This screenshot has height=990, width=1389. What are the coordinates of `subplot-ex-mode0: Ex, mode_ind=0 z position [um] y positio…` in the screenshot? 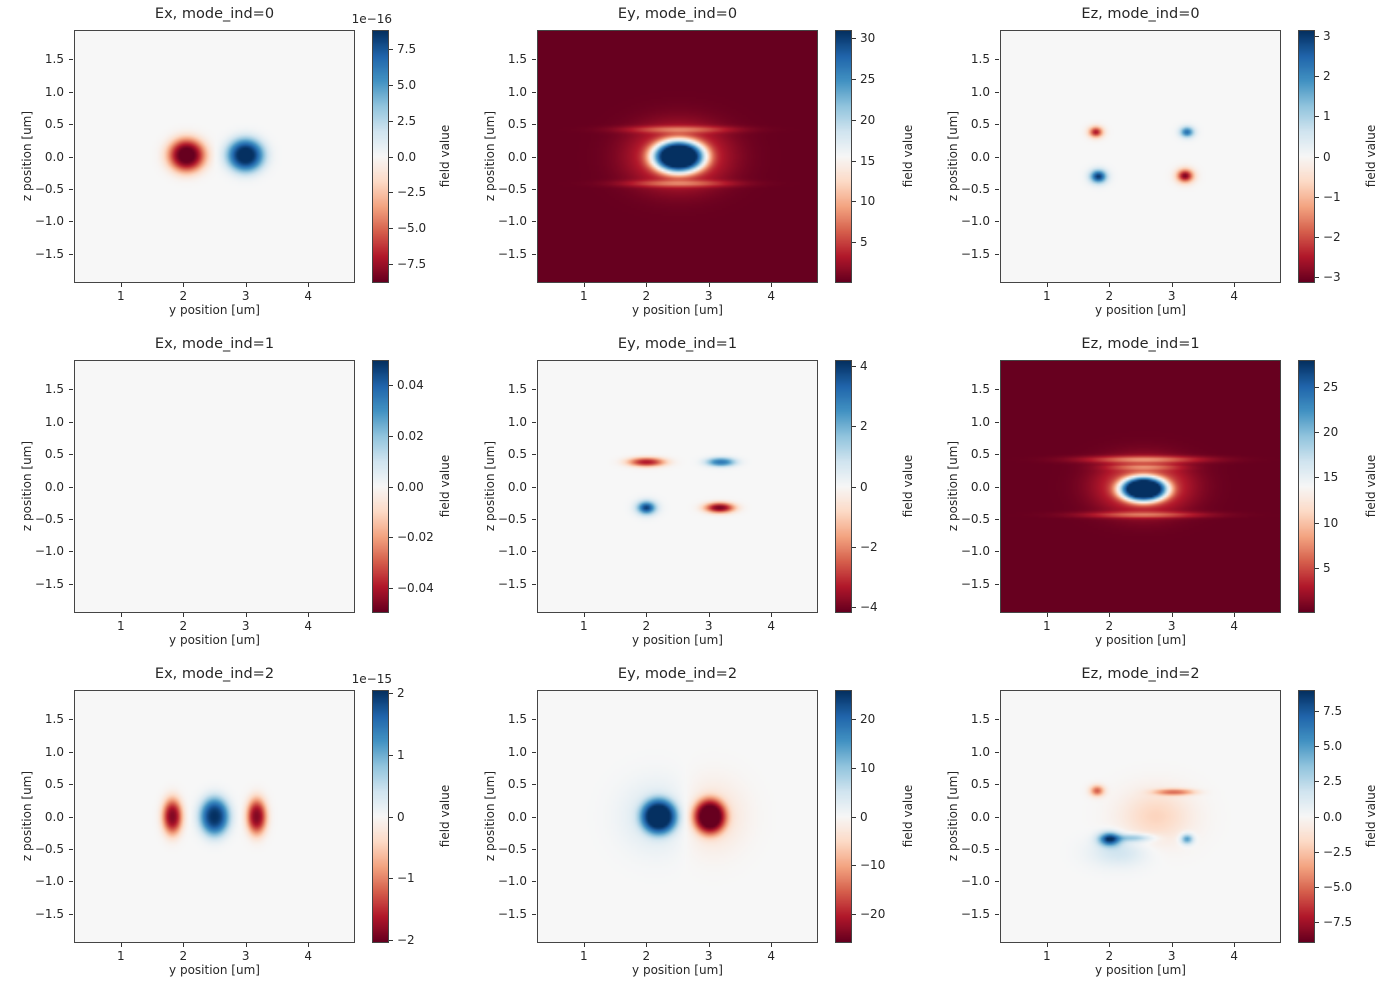 It's located at (231, 165).